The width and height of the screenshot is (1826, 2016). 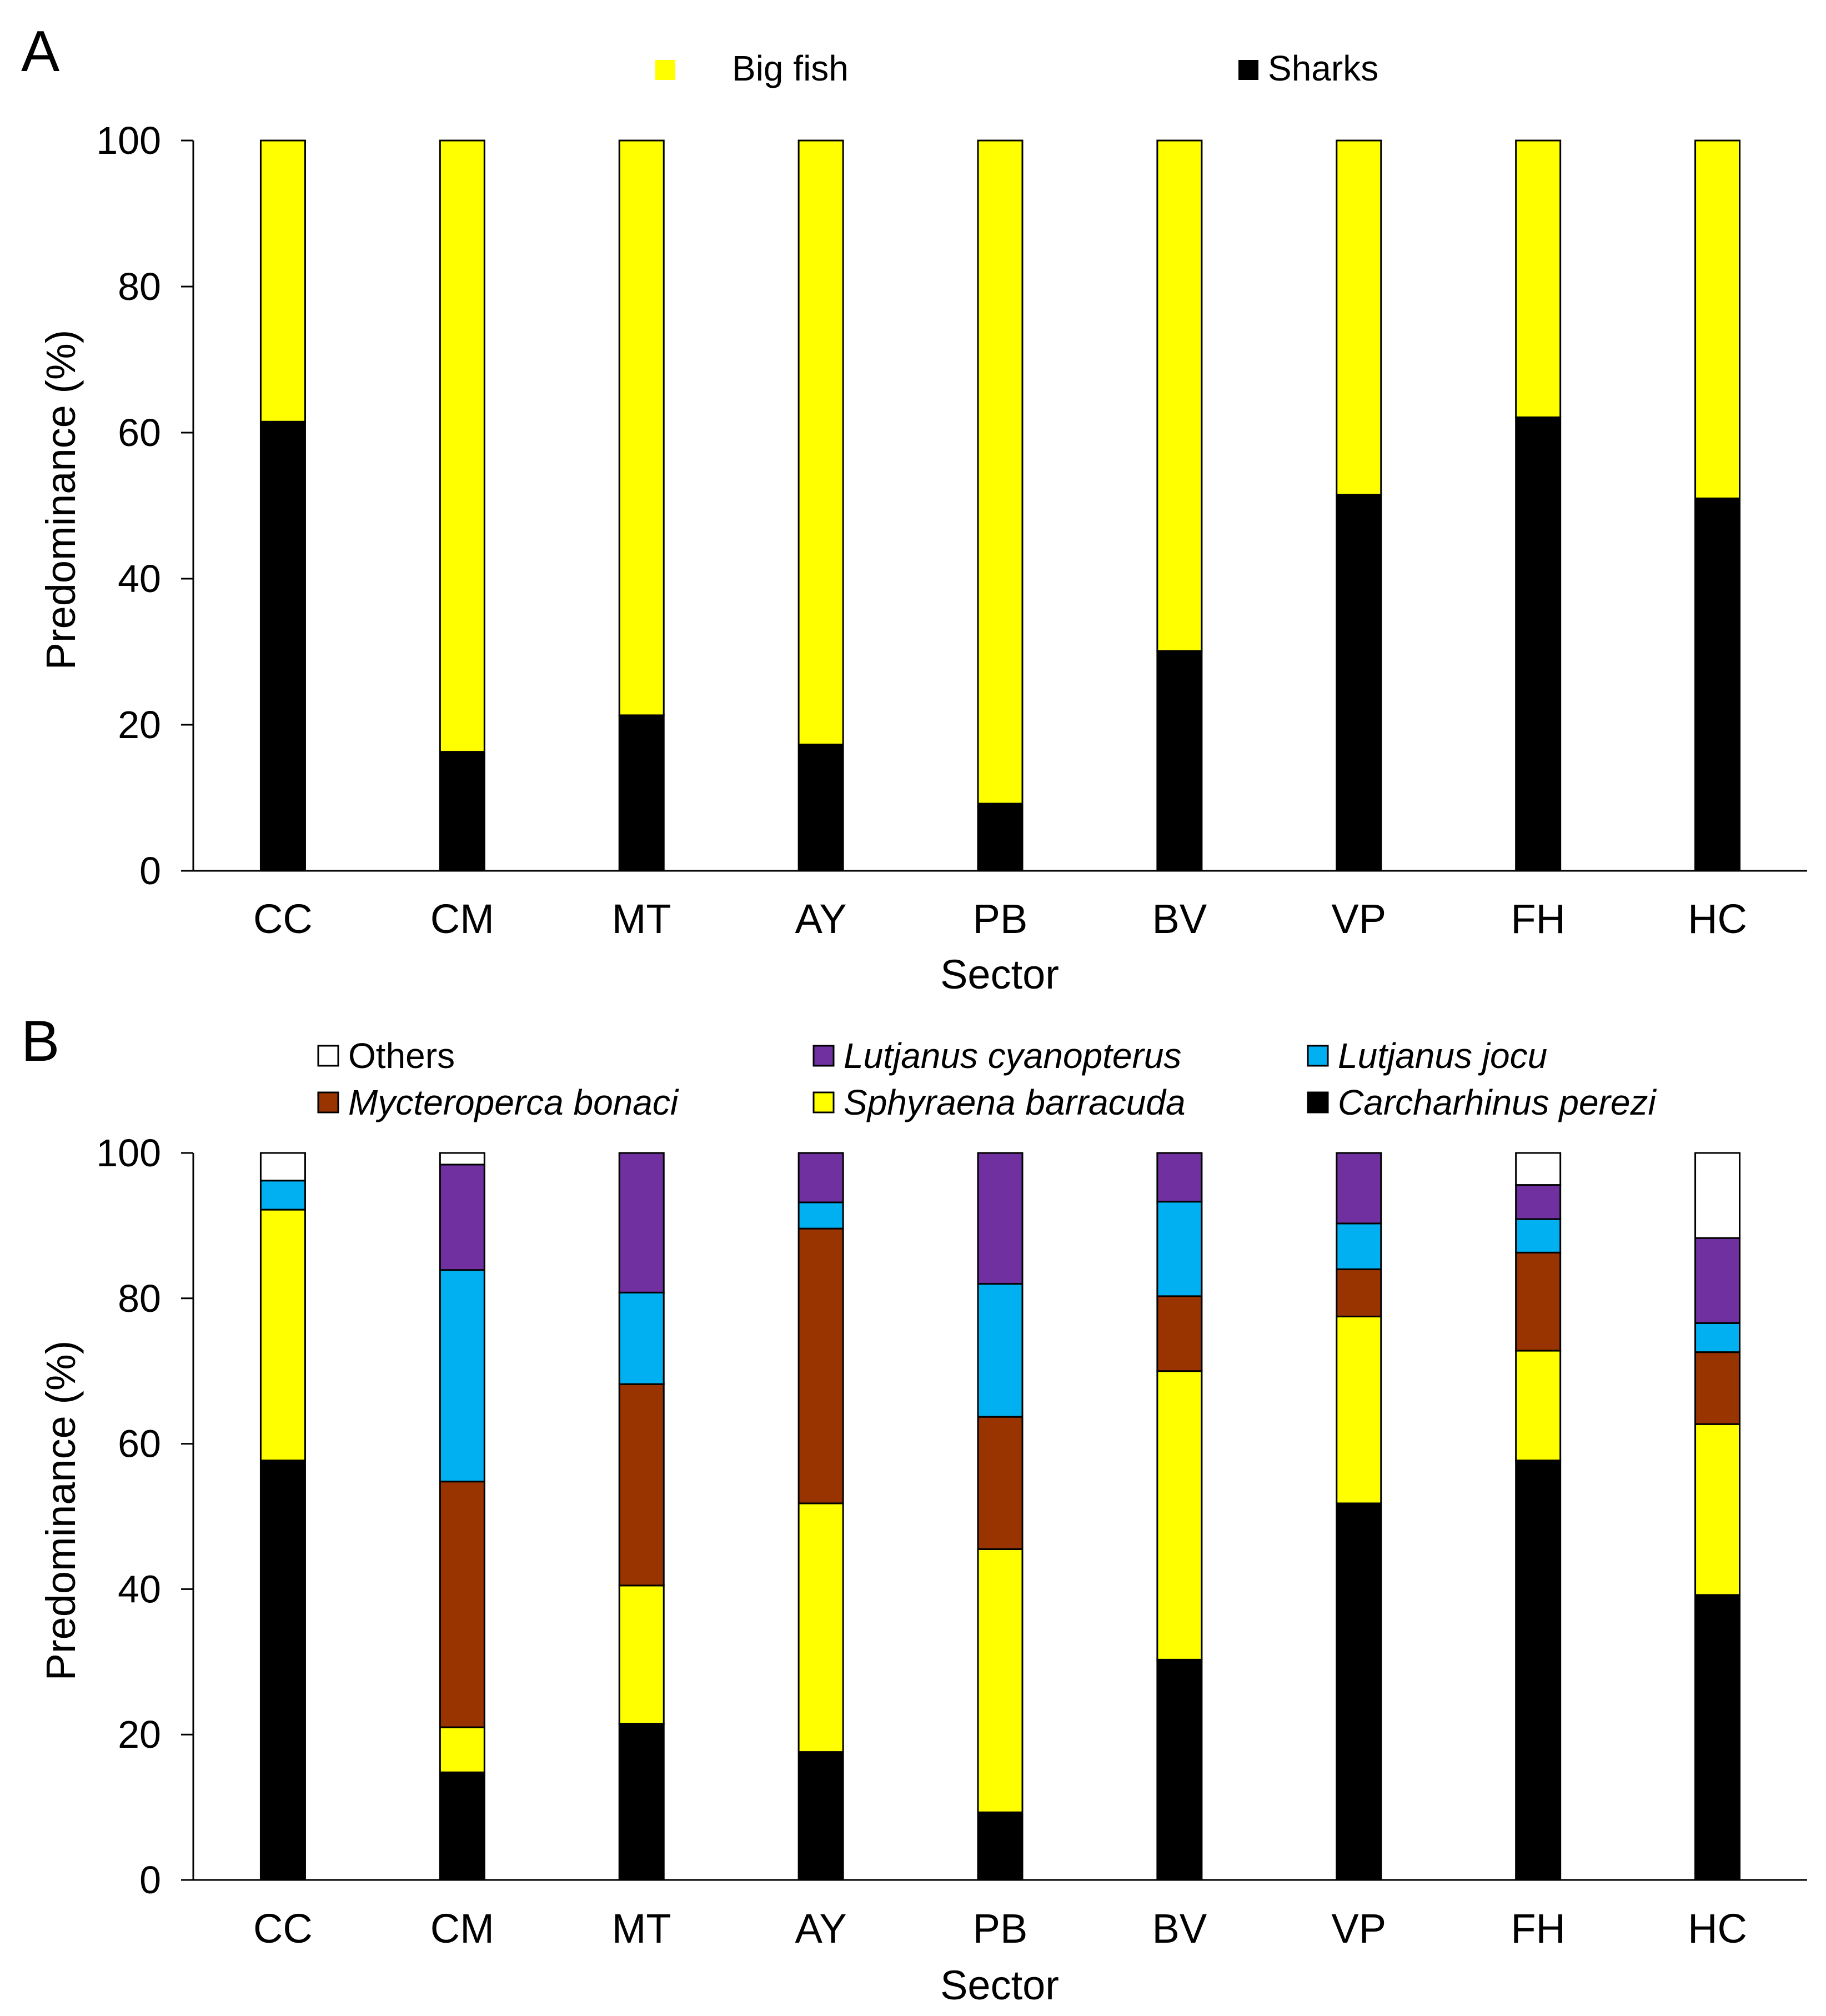 I want to click on panel-b-bar-vp-mycteroperca-bonaci, so click(x=1359, y=1293).